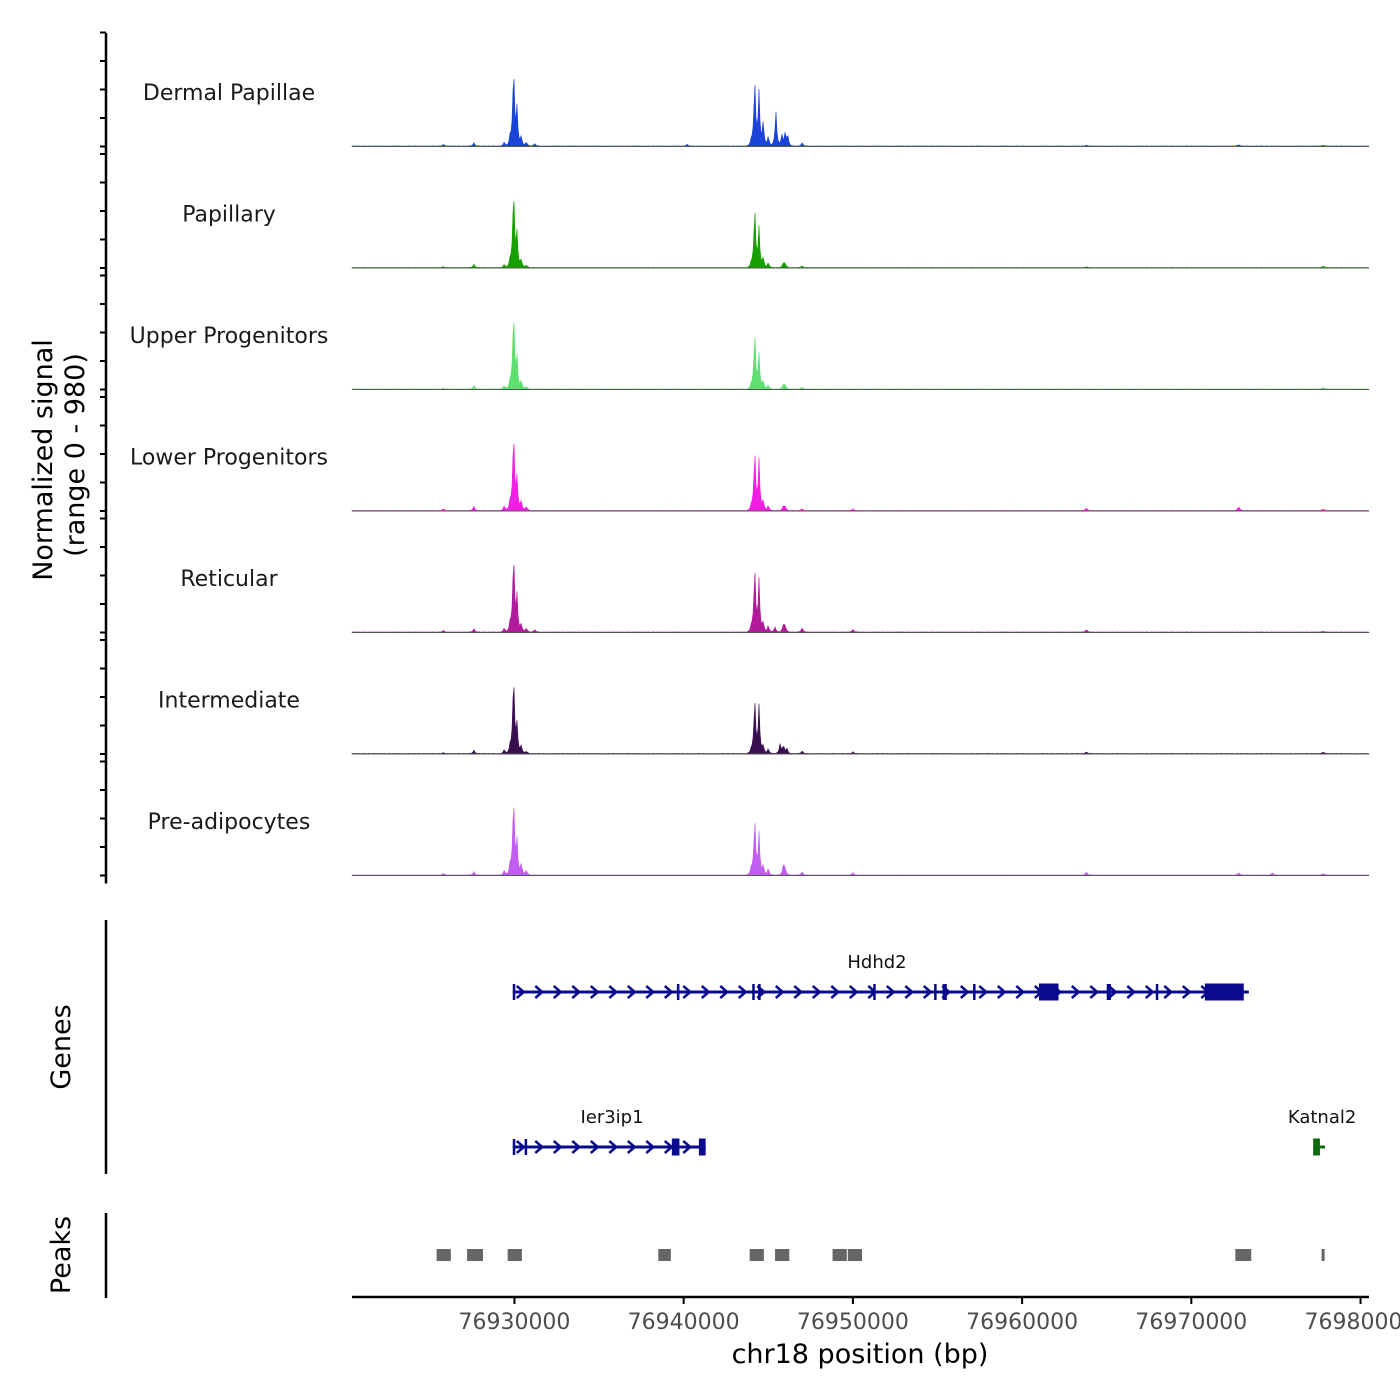 This screenshot has width=1400, height=1400. Describe the element at coordinates (876, 962) in the screenshot. I see `gene-label: Hdhd2` at that location.